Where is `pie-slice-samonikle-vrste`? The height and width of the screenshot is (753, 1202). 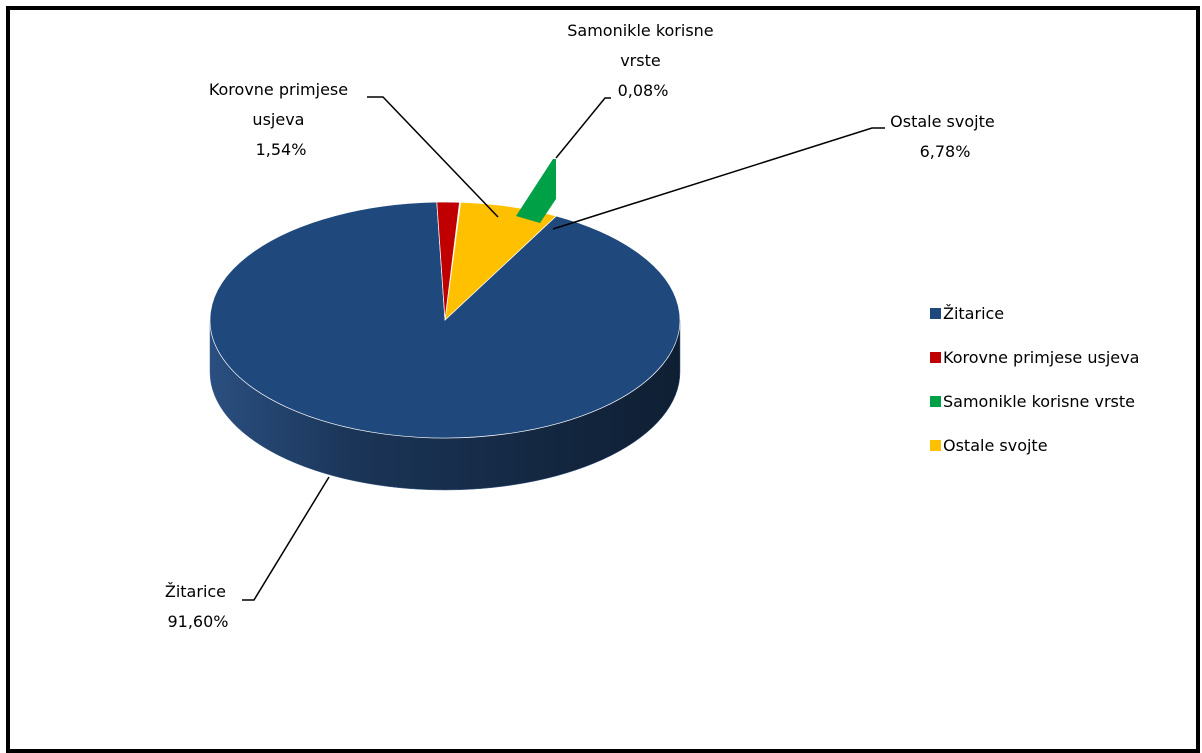 pie-slice-samonikle-vrste is located at coordinates (536, 191).